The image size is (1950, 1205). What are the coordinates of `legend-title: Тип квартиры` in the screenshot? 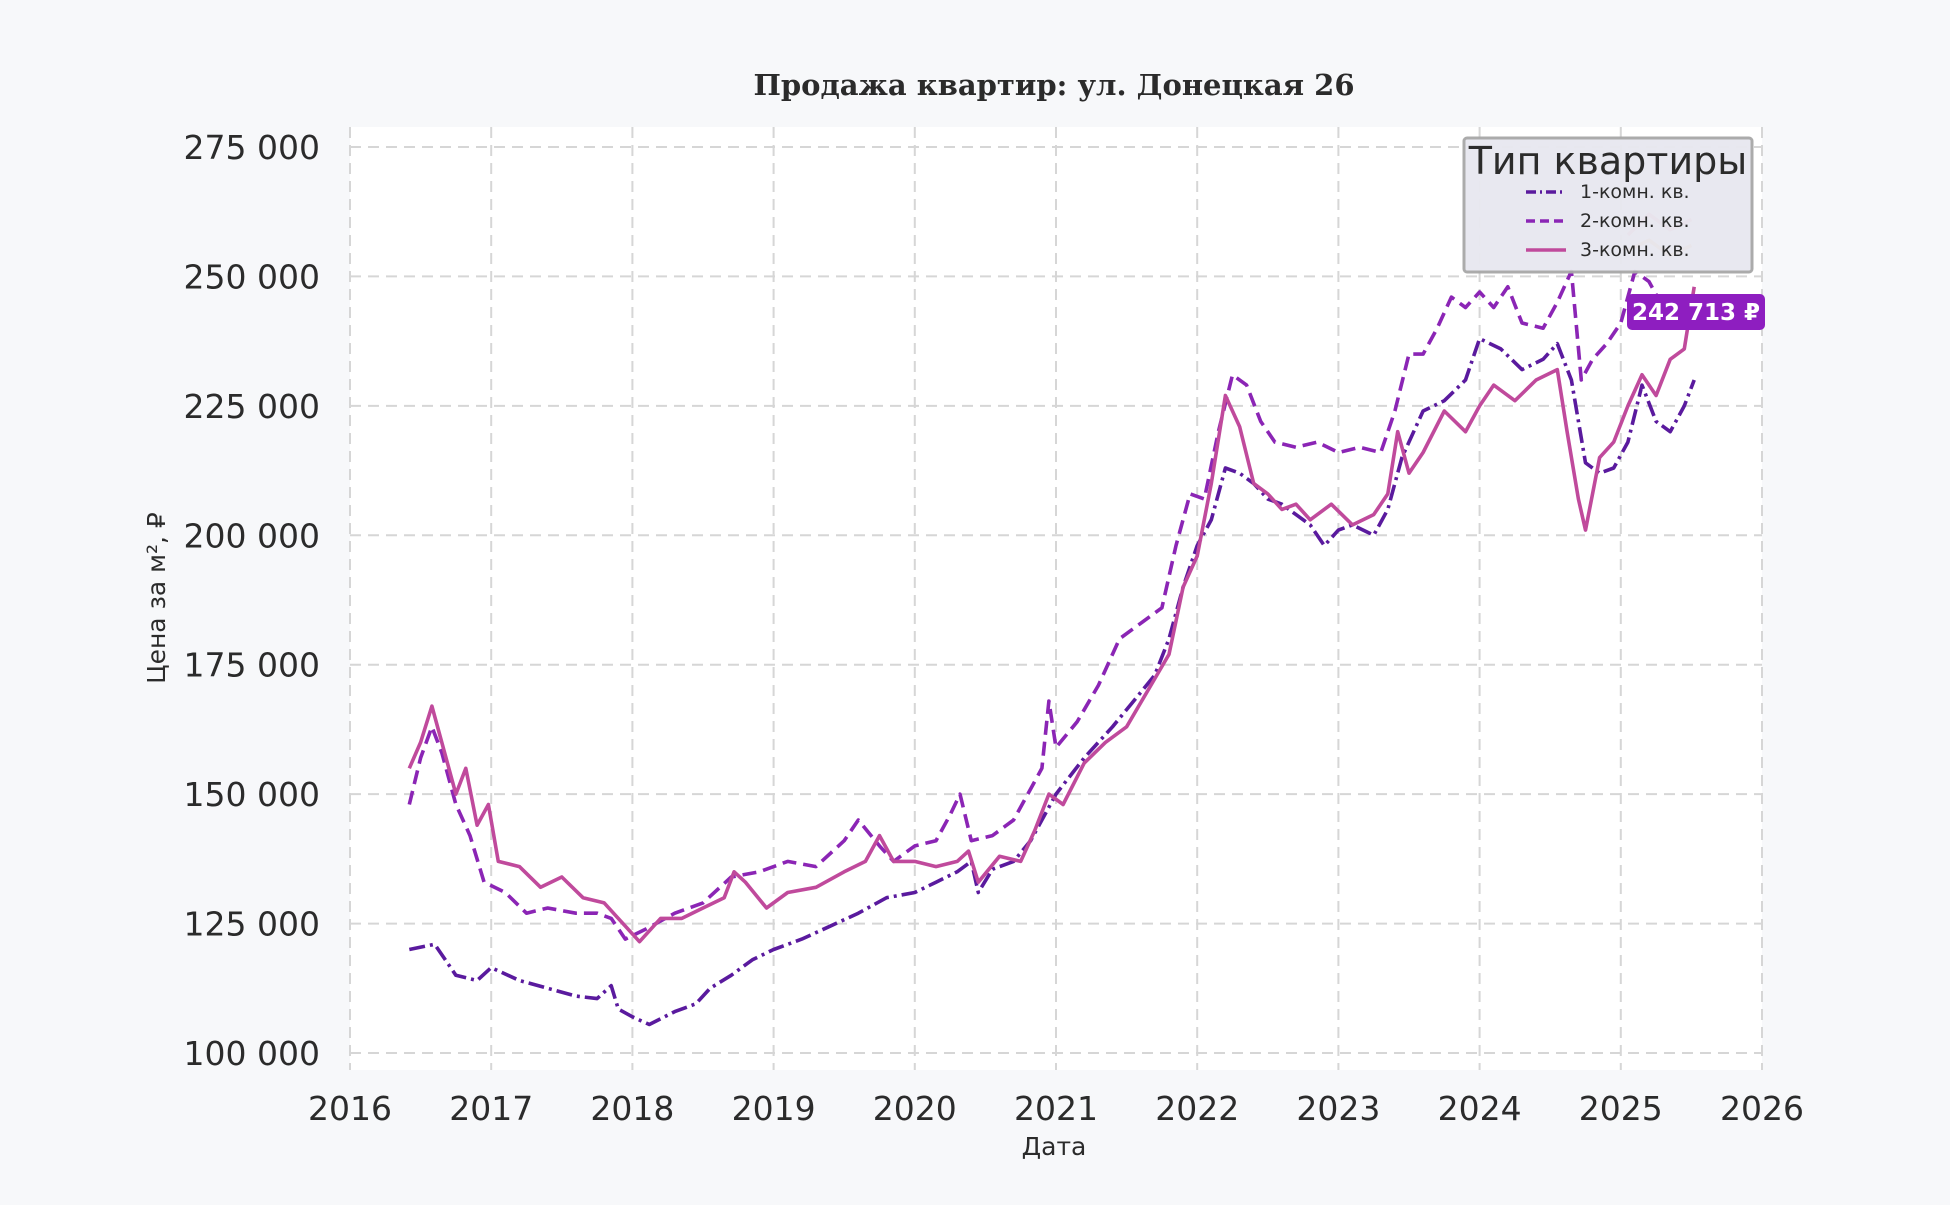 It's located at (1608, 161).